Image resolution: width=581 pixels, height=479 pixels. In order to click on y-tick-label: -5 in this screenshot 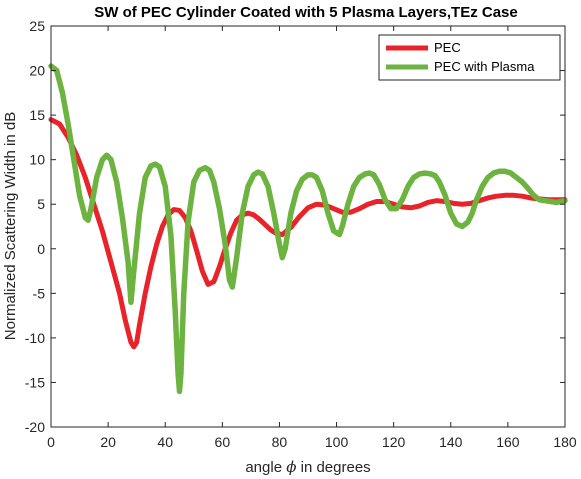, I will do `click(39, 293)`.